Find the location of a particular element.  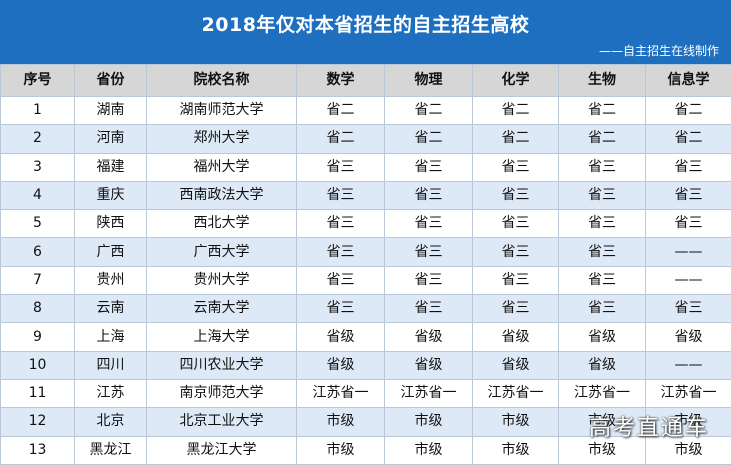

cell-math: 江苏省一 is located at coordinates (340, 393).